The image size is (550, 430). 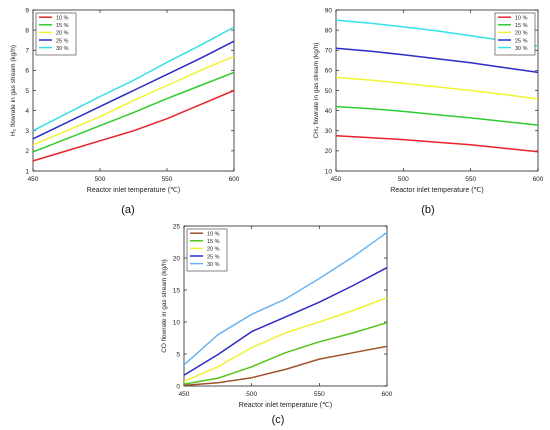 I want to click on y-tick-label: 6, so click(x=27, y=71).